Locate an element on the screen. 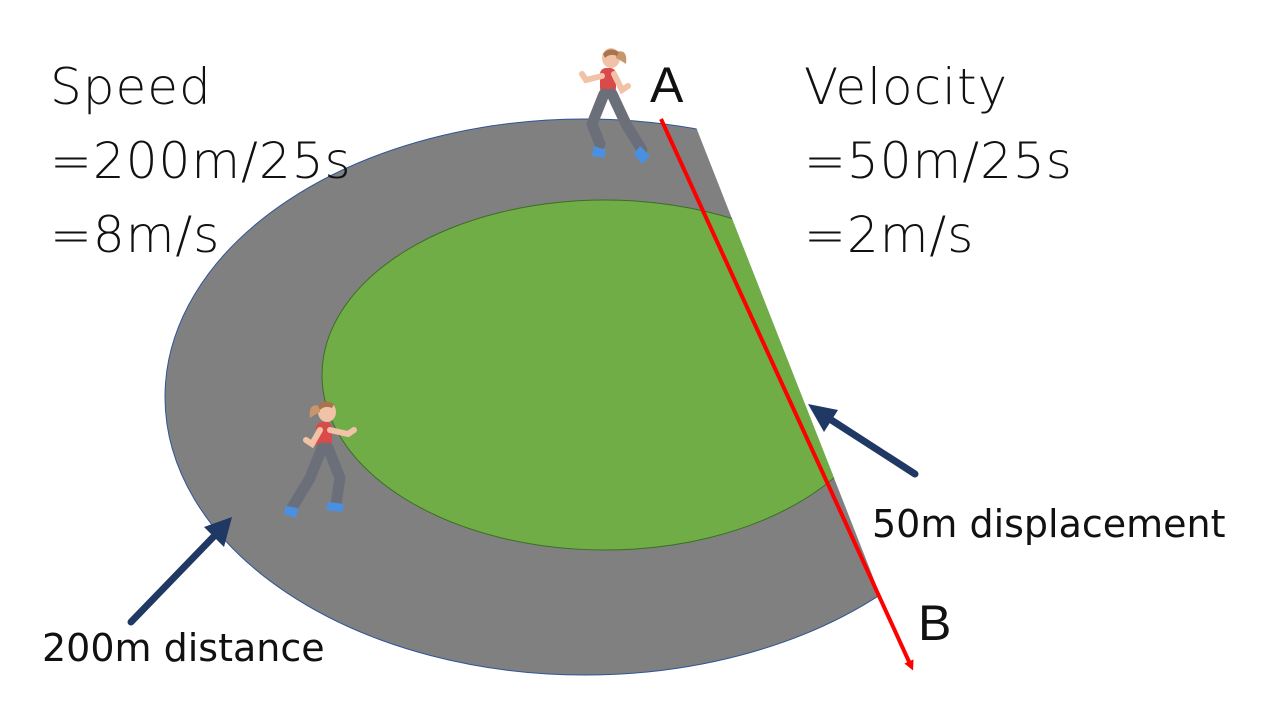 Image resolution: width=1280 pixels, height=720 pixels. distance-label: 200m distance is located at coordinates (183, 648).